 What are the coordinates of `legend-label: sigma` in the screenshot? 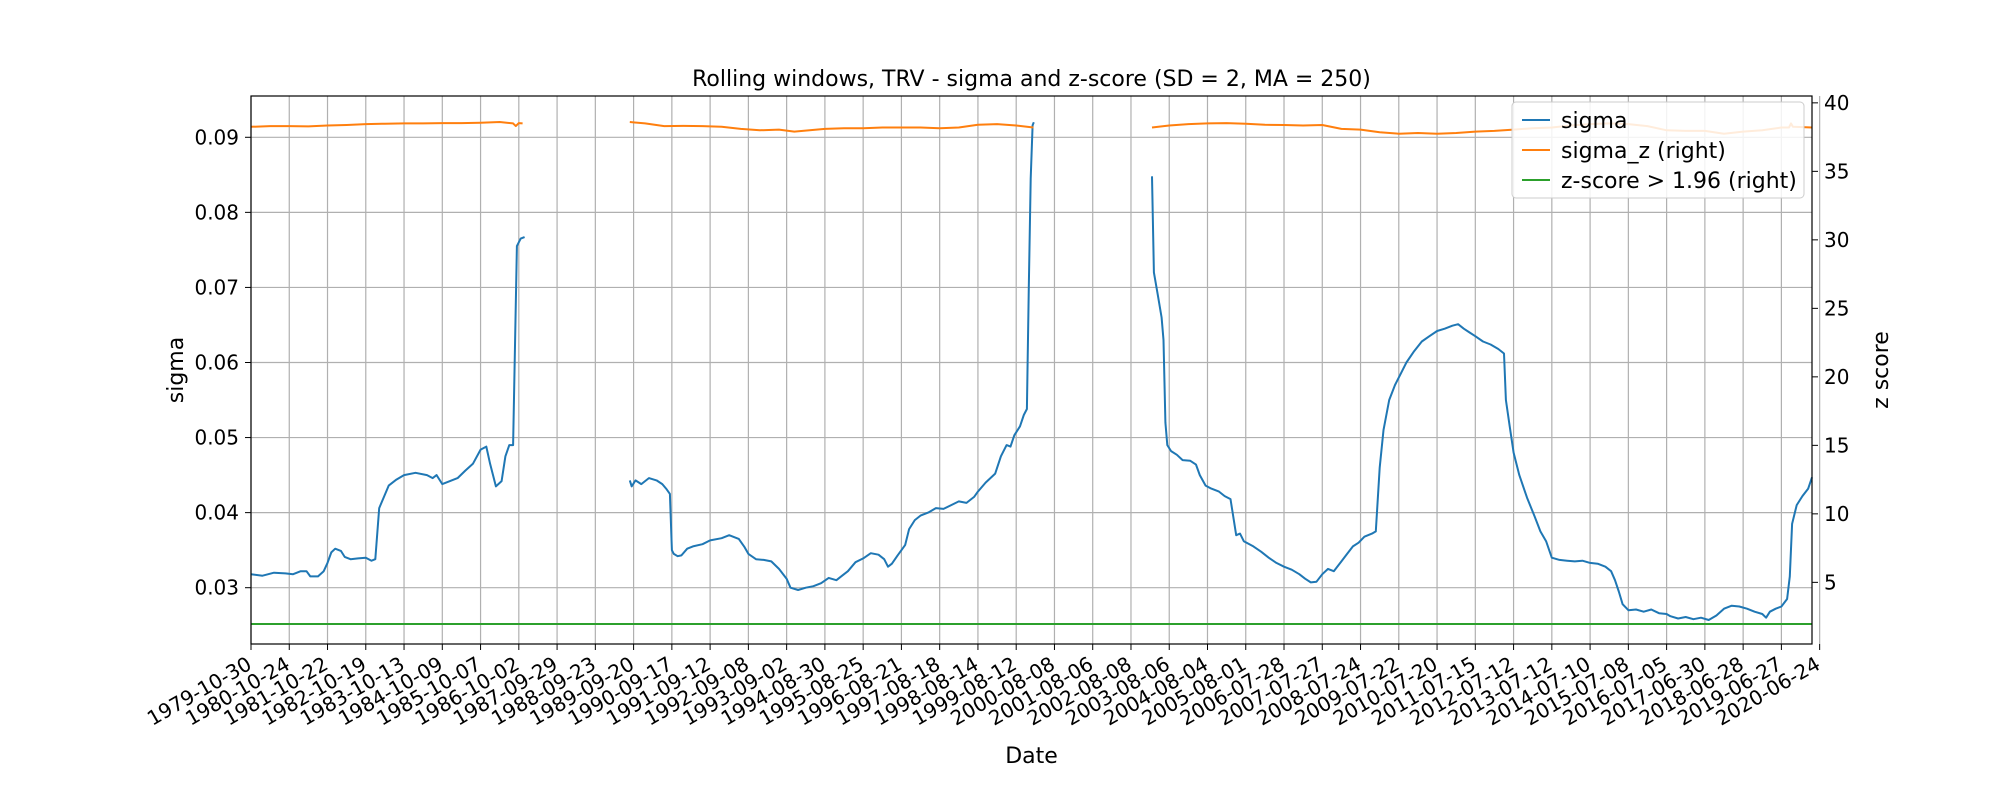 It's located at (1594, 121).